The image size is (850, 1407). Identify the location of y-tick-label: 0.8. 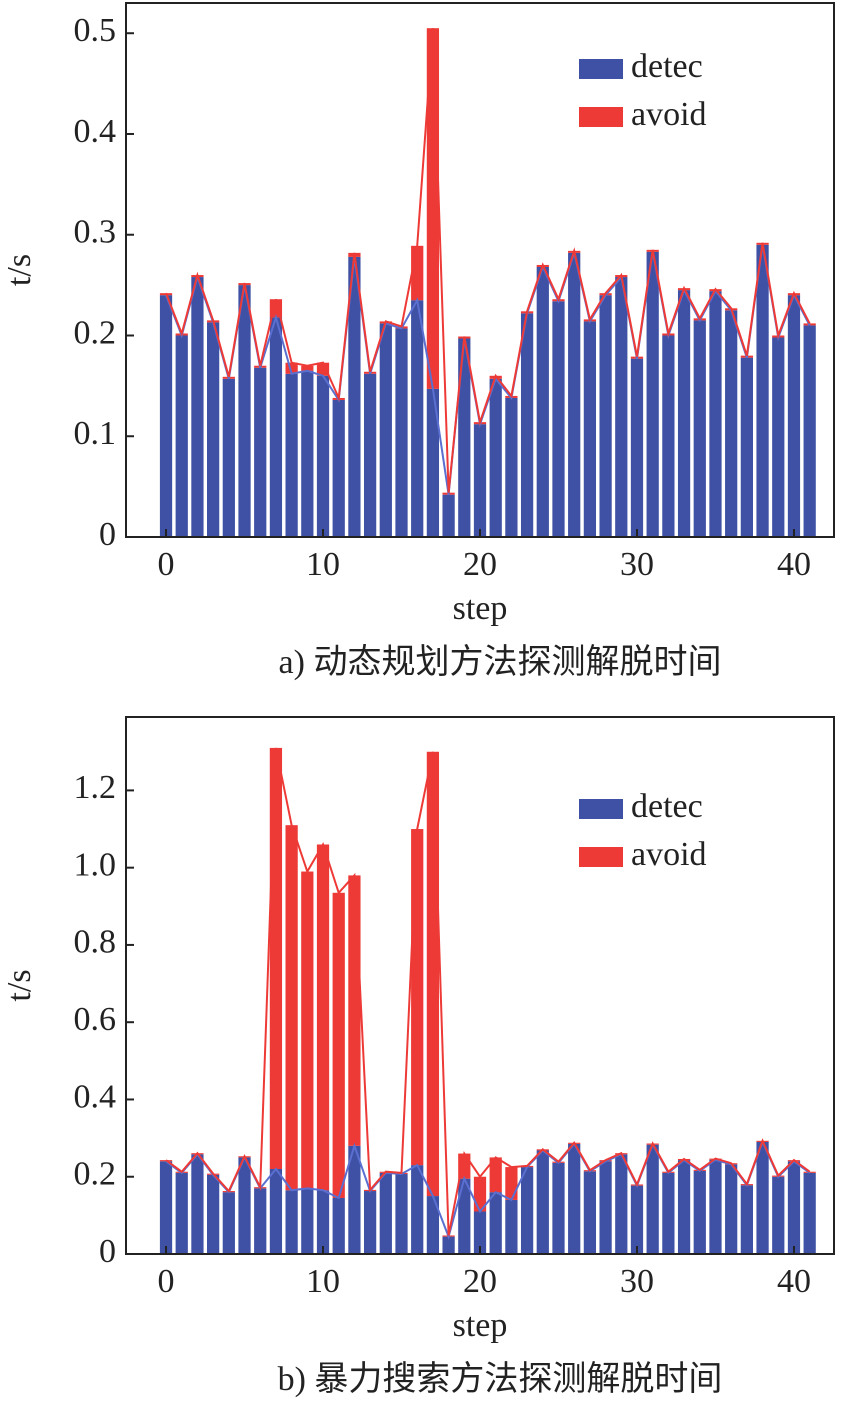
(95, 942).